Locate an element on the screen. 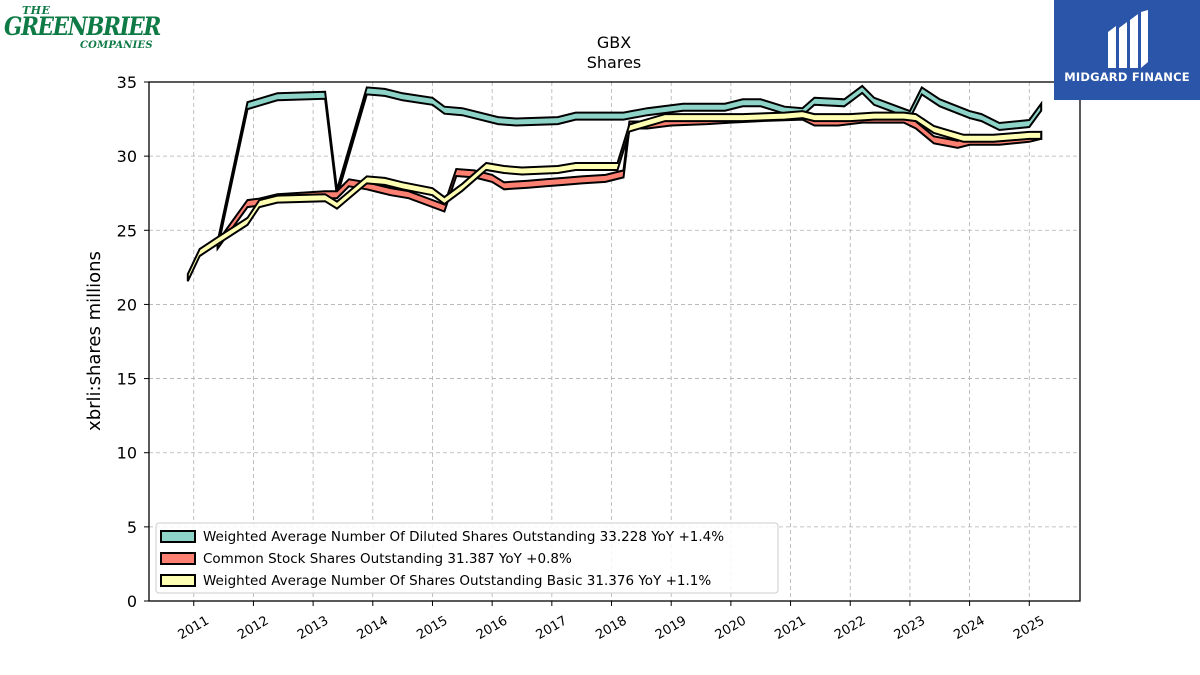  x-tick-label: 2025 is located at coordinates (1029, 628).